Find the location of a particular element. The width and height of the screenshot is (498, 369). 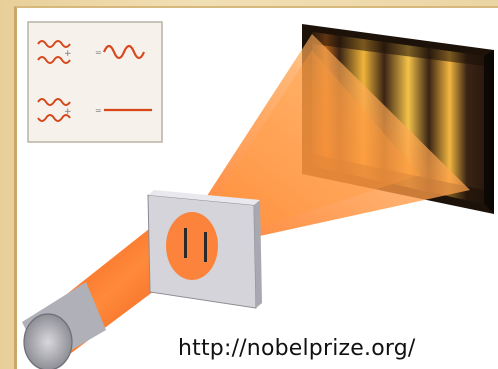

slit-right is located at coordinates (205, 247).